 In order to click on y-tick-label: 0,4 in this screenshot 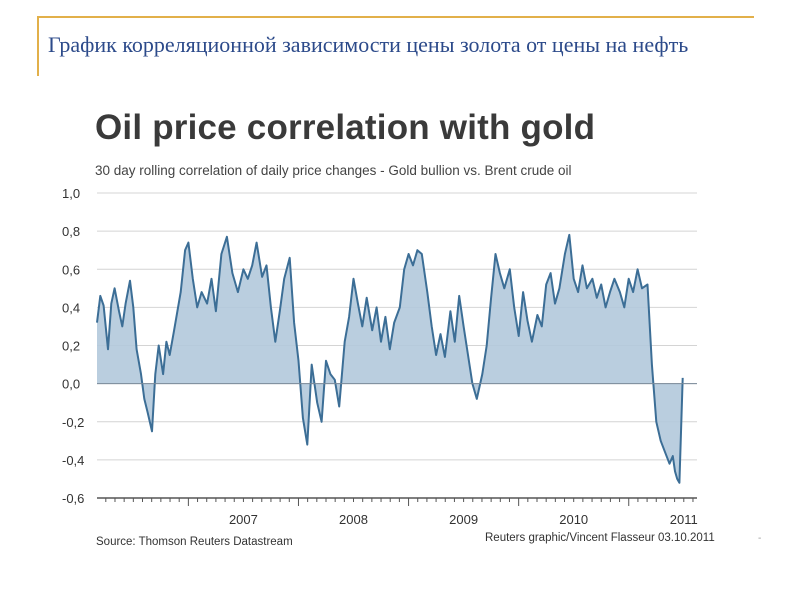, I will do `click(71, 307)`.